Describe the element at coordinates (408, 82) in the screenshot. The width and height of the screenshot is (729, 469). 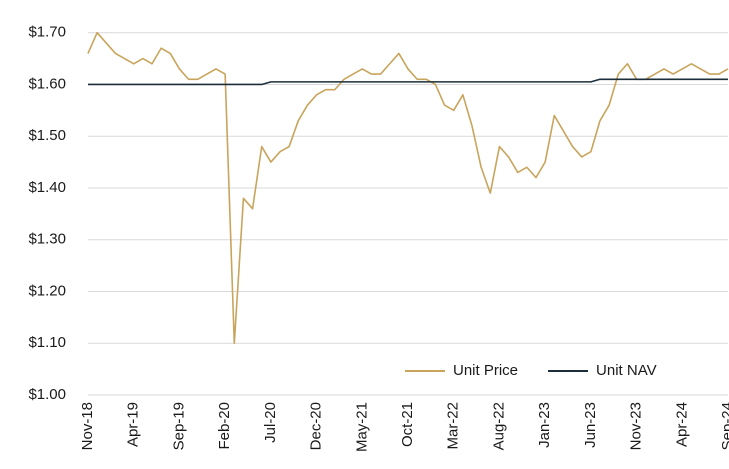
I see `line-series` at that location.